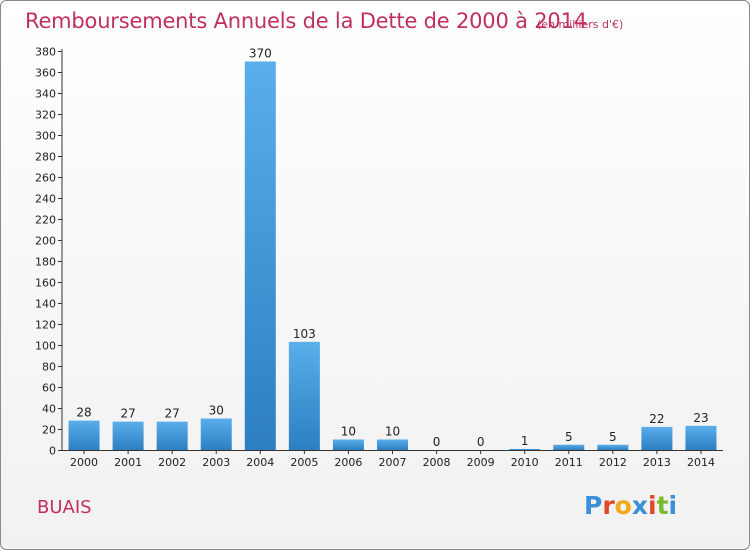 The width and height of the screenshot is (750, 550). Describe the element at coordinates (437, 462) in the screenshot. I see `x-tick-label: 2008` at that location.